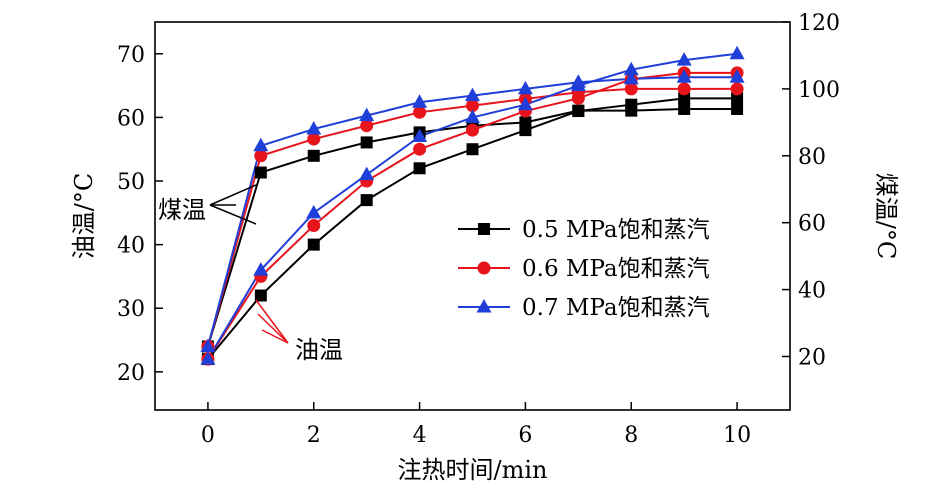  I want to click on y-right-tick-label: 80, so click(812, 157).